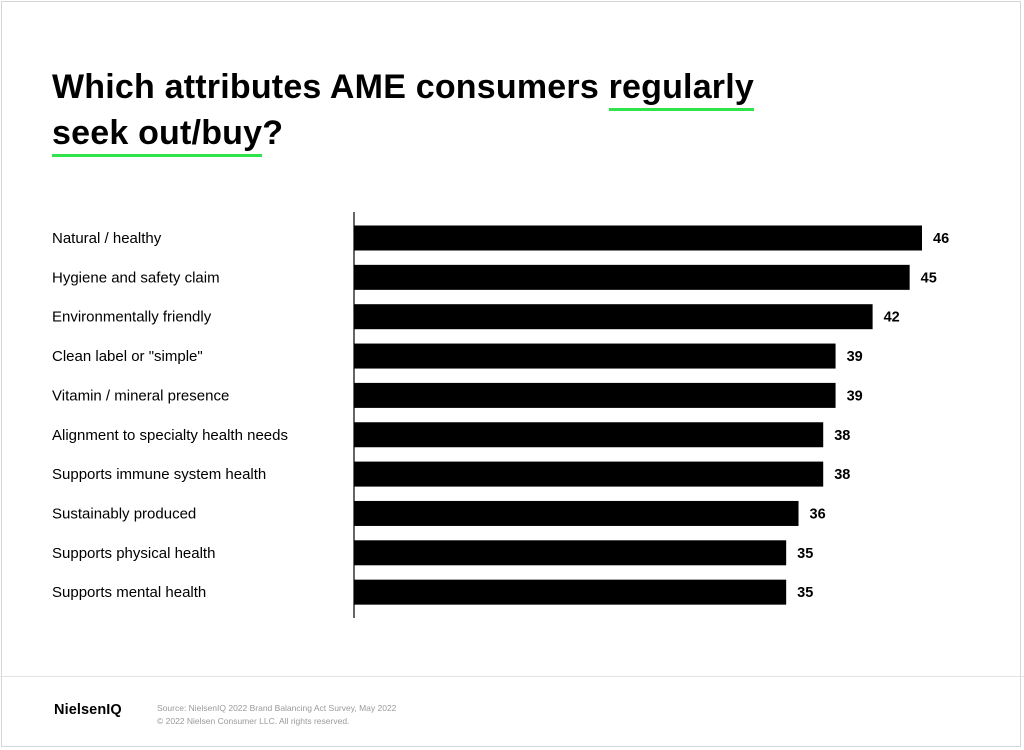 The width and height of the screenshot is (1024, 750). Describe the element at coordinates (929, 278) in the screenshot. I see `value-label: 45` at that location.